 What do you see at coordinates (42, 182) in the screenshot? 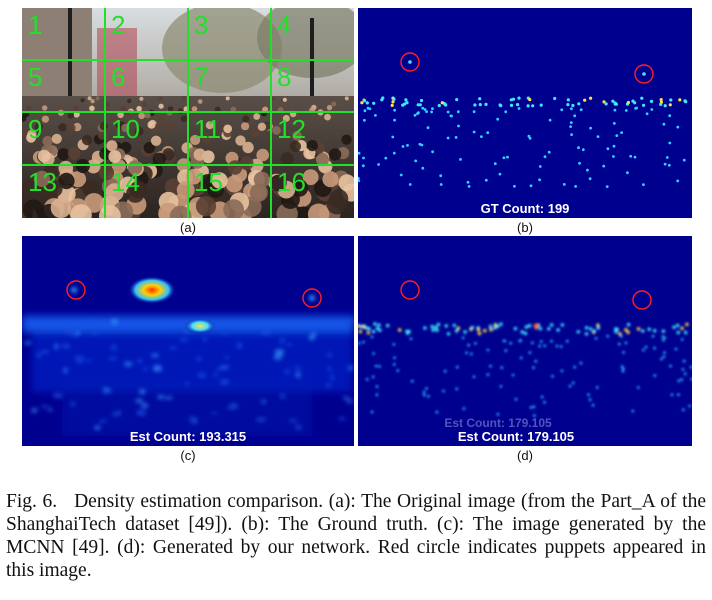
I see `grid-cell-number: 13` at bounding box center [42, 182].